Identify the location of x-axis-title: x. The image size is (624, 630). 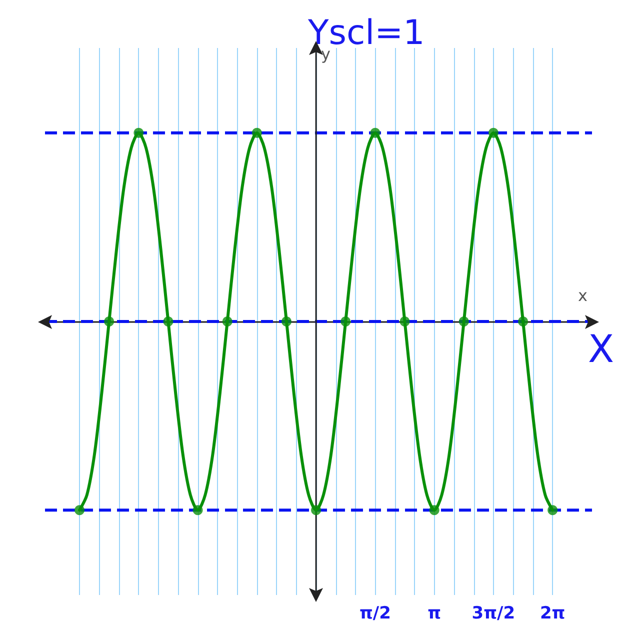
(583, 295).